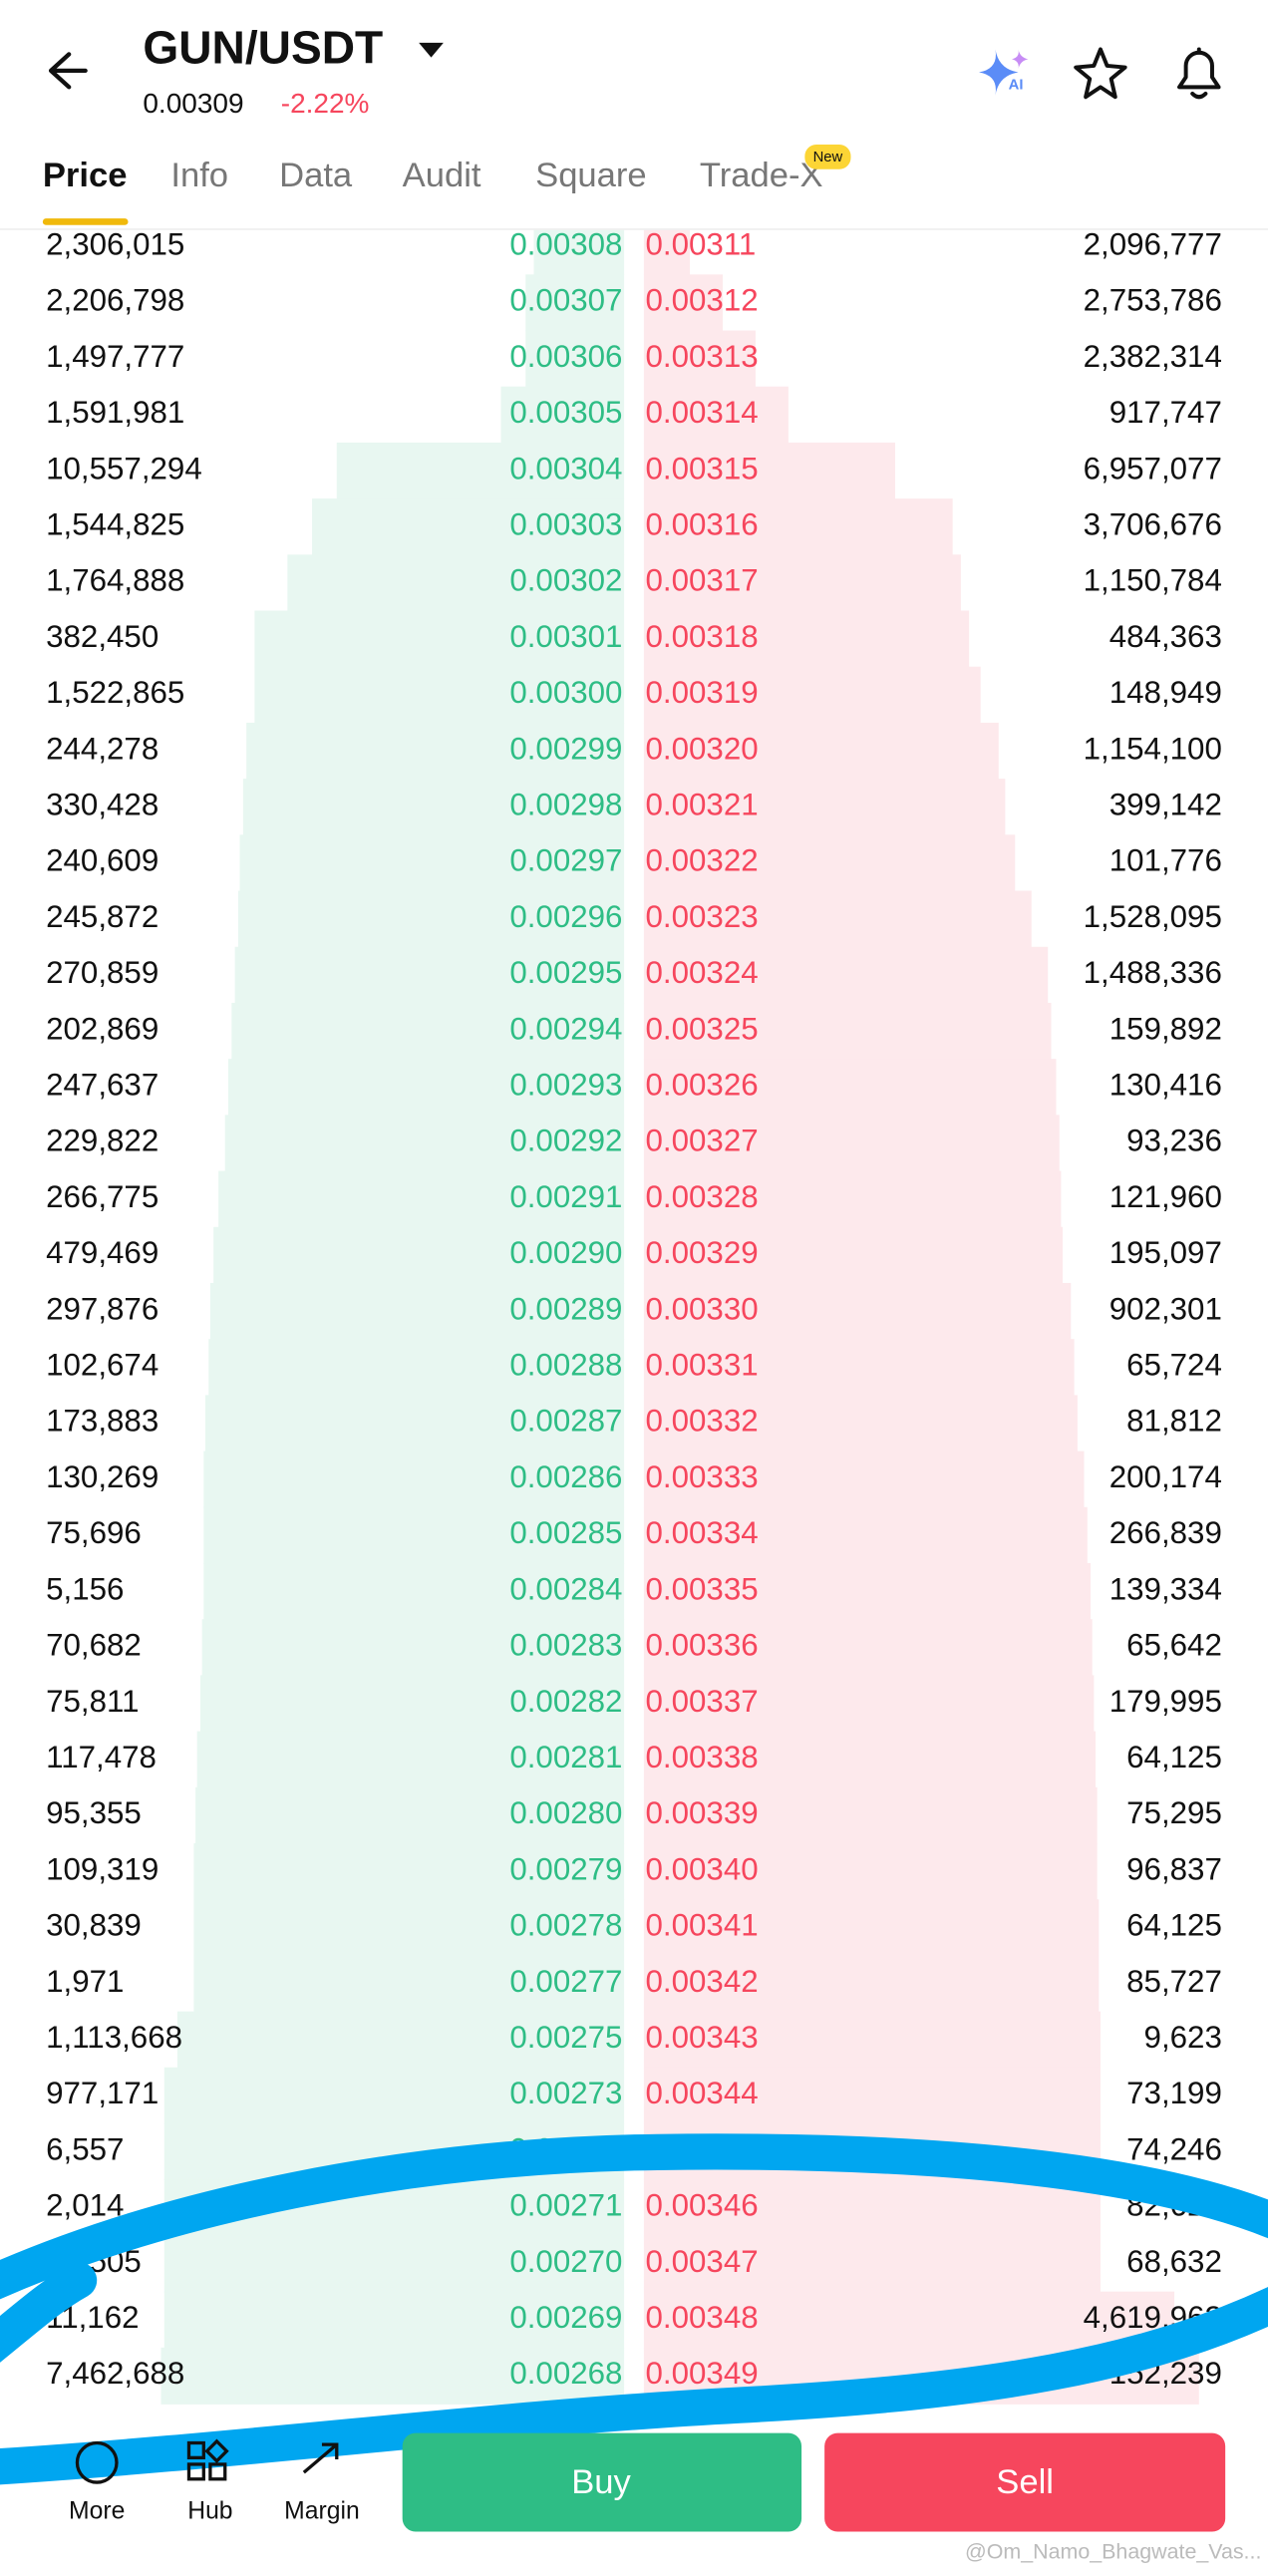 This screenshot has width=1268, height=2576. What do you see at coordinates (565, 580) in the screenshot?
I see `bid-price: 0.00302` at bounding box center [565, 580].